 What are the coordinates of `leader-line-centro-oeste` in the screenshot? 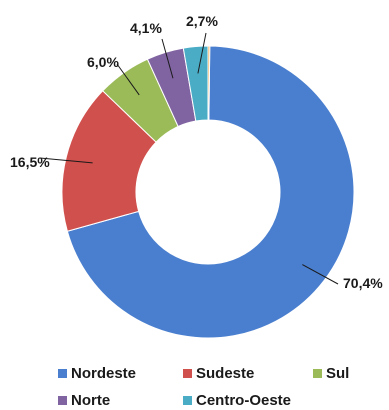 It's located at (202, 53).